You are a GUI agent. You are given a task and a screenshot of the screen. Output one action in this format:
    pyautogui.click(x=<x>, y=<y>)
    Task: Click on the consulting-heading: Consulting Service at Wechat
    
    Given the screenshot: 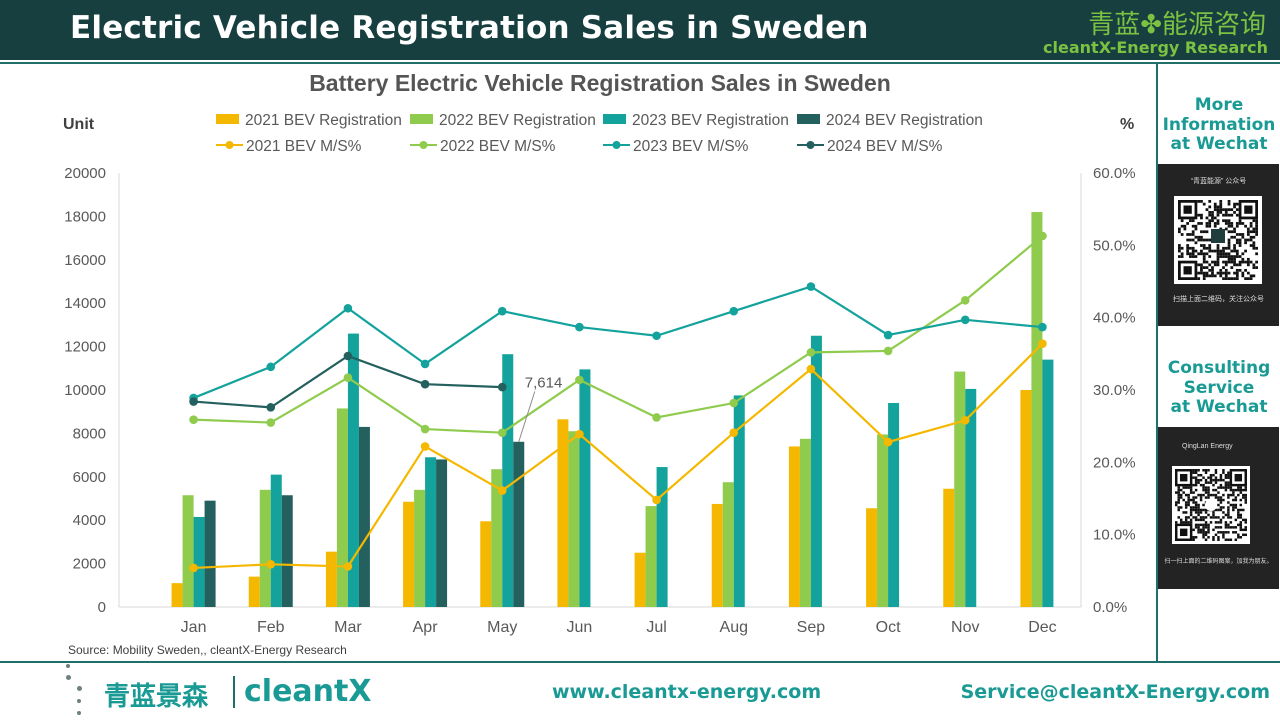 What is the action you would take?
    pyautogui.click(x=1219, y=388)
    